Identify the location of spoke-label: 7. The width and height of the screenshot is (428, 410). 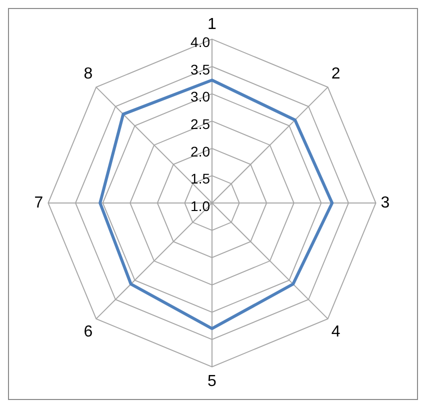
(39, 203).